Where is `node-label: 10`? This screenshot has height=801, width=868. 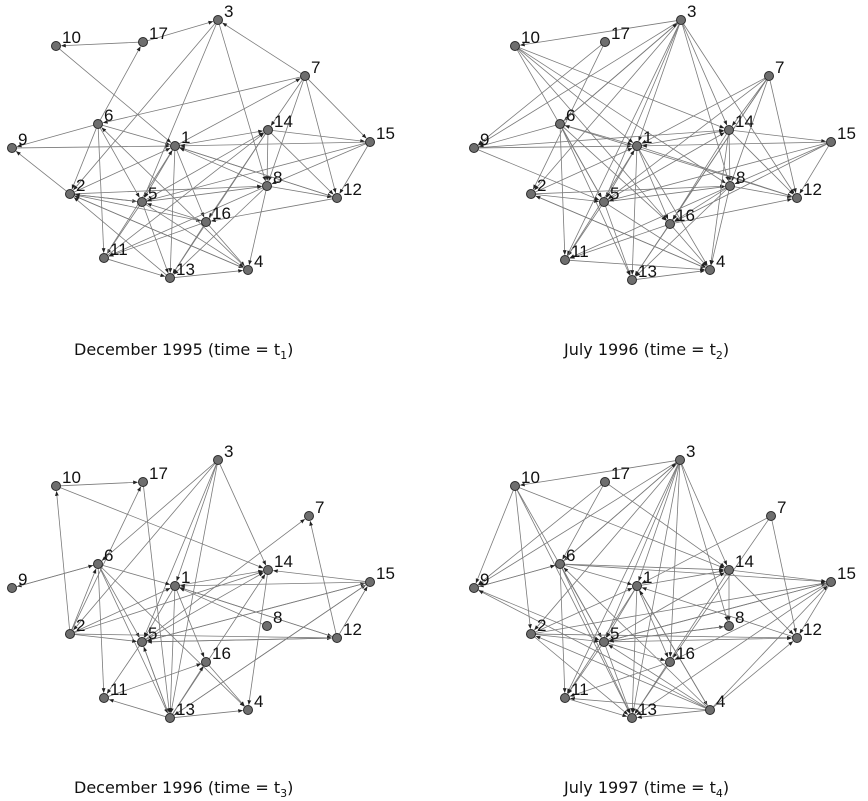
node-label: 10 is located at coordinates (71, 477).